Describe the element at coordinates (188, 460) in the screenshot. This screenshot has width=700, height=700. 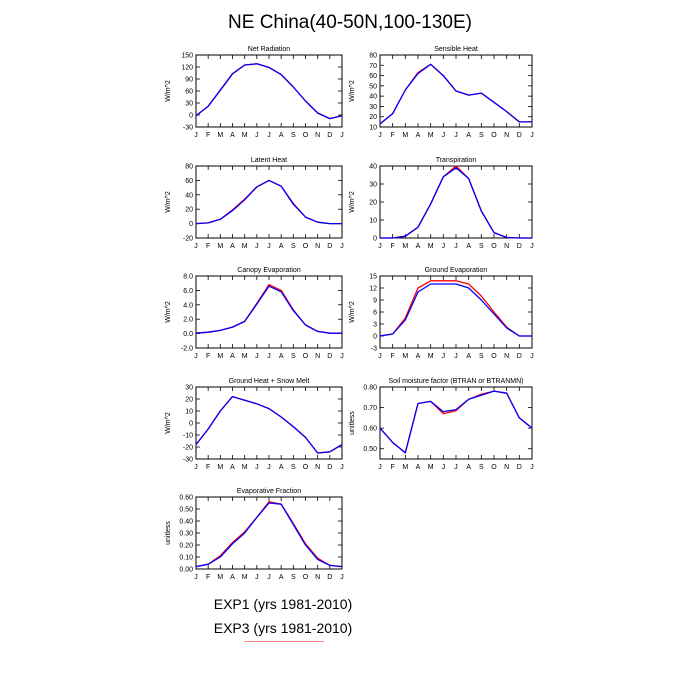
I see `y-tick-label: -30` at that location.